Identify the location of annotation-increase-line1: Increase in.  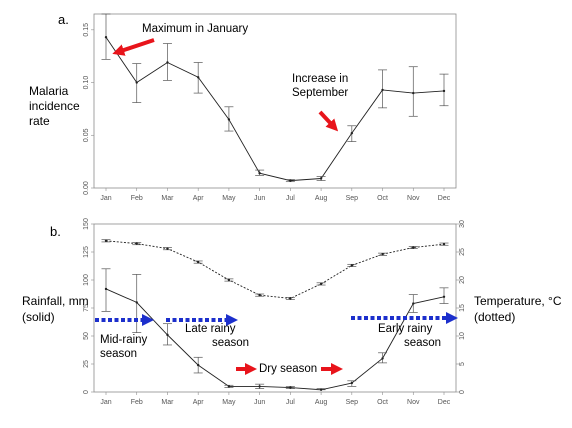
(320, 79).